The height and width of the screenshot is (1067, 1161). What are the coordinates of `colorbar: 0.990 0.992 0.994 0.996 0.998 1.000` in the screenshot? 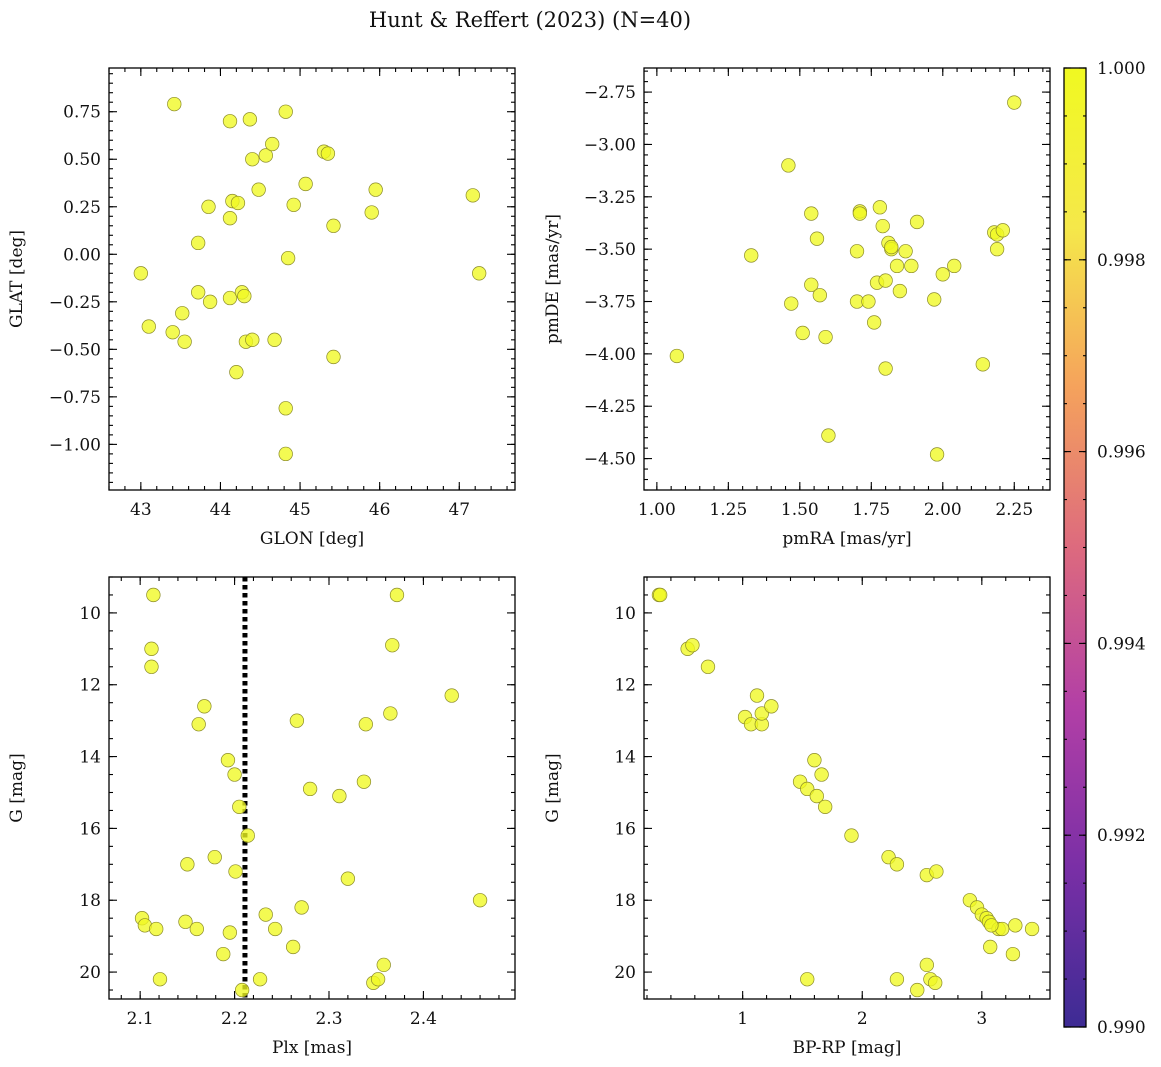 It's located at (1104, 548).